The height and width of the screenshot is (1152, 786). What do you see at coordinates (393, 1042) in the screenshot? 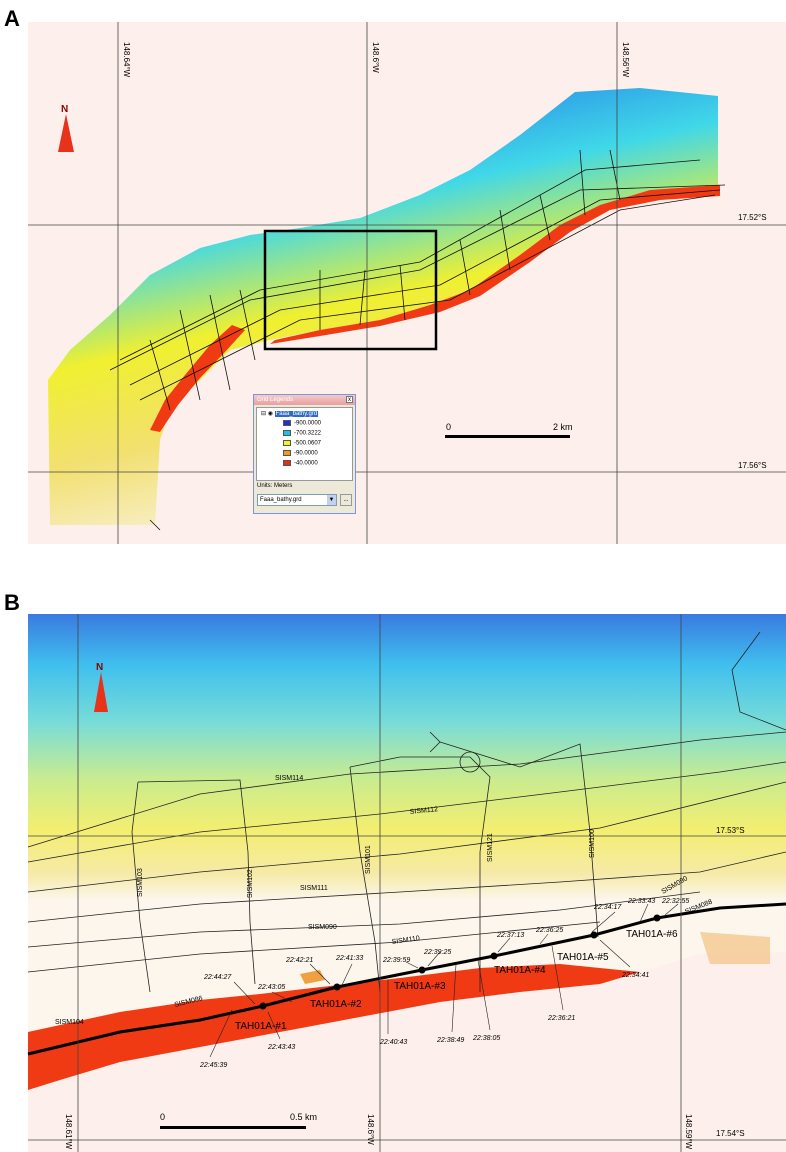
I see `time-label: 22:40:43` at bounding box center [393, 1042].